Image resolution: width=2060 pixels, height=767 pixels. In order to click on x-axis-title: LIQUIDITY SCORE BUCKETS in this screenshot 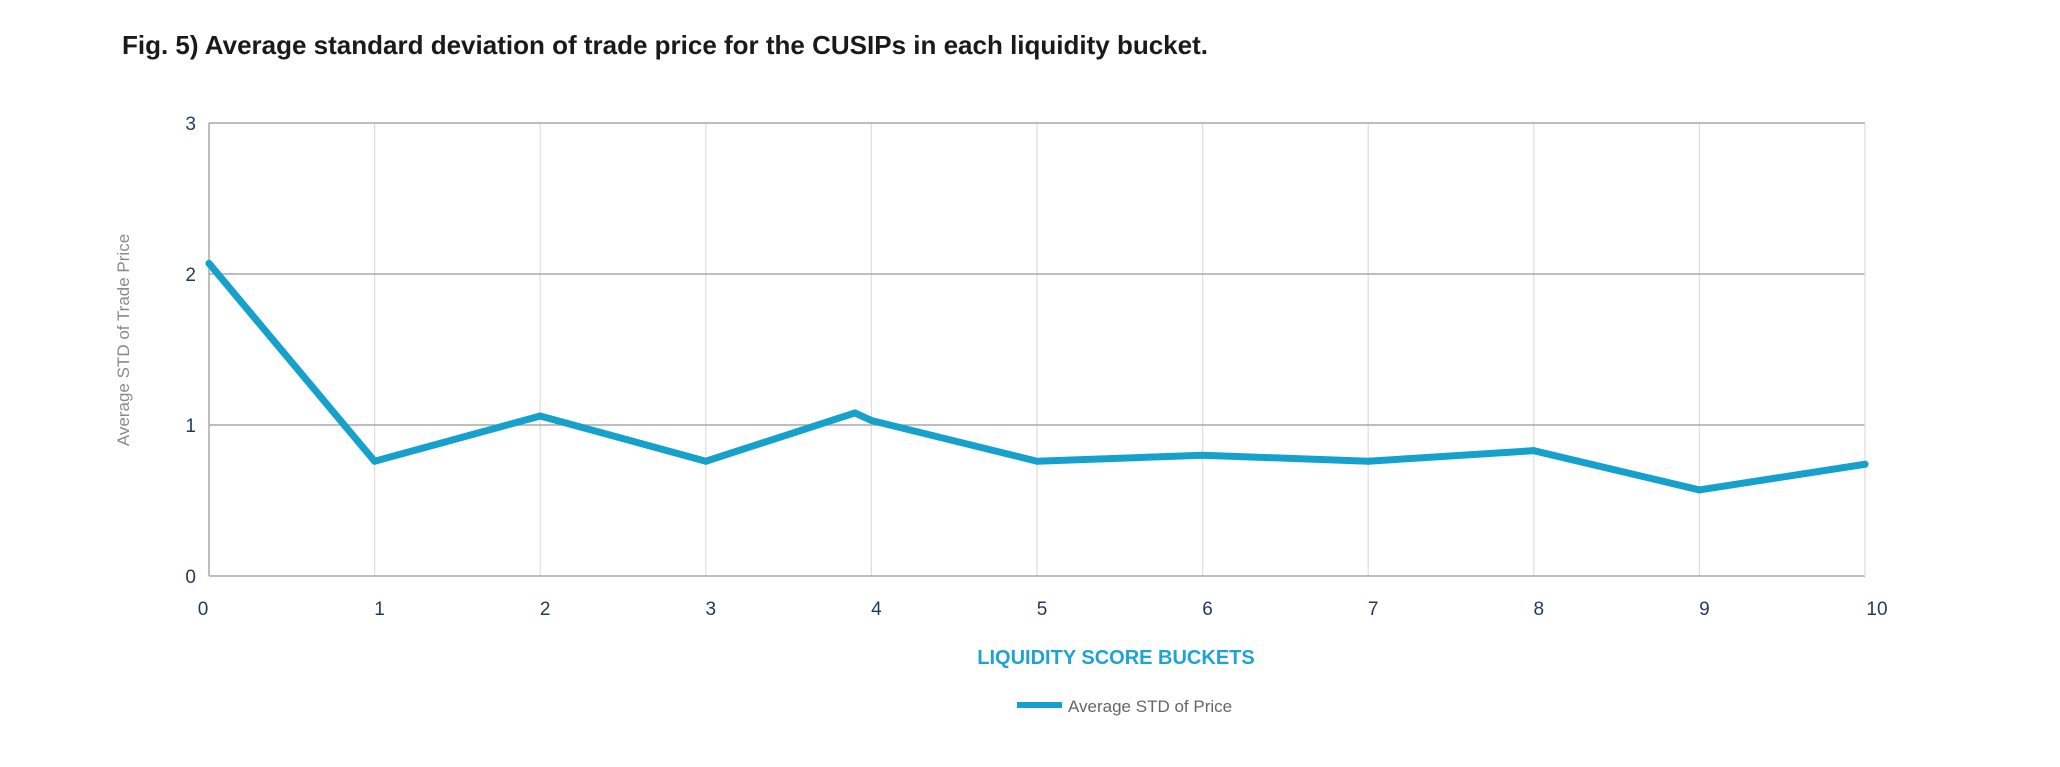, I will do `click(1115, 658)`.